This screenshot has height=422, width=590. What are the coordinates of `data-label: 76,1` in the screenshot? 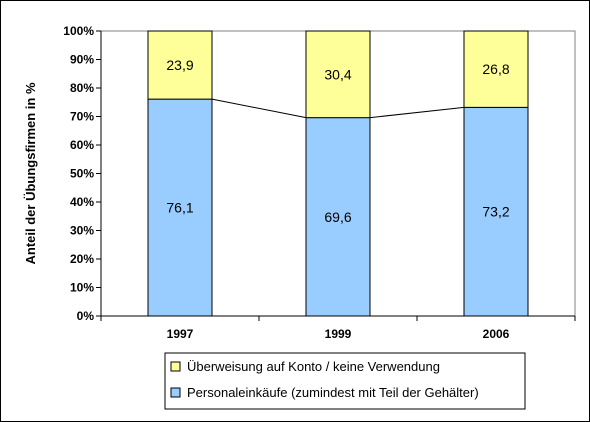 It's located at (179, 208).